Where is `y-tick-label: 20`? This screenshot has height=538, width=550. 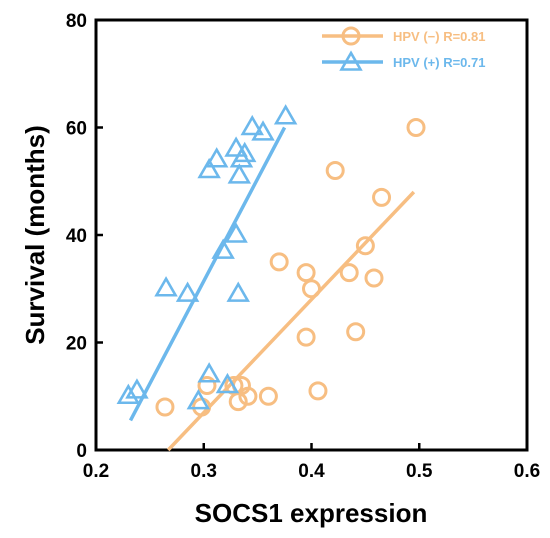
y-tick-label: 20 is located at coordinates (76, 344).